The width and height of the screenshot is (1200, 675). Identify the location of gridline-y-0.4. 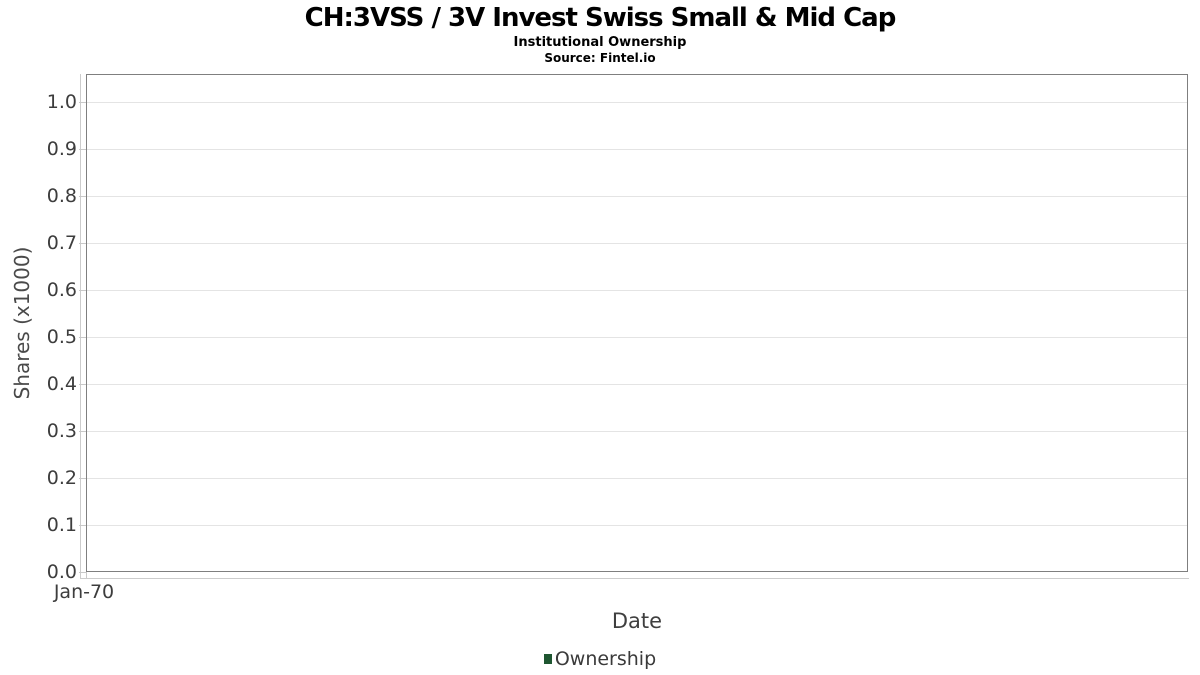
(637, 384).